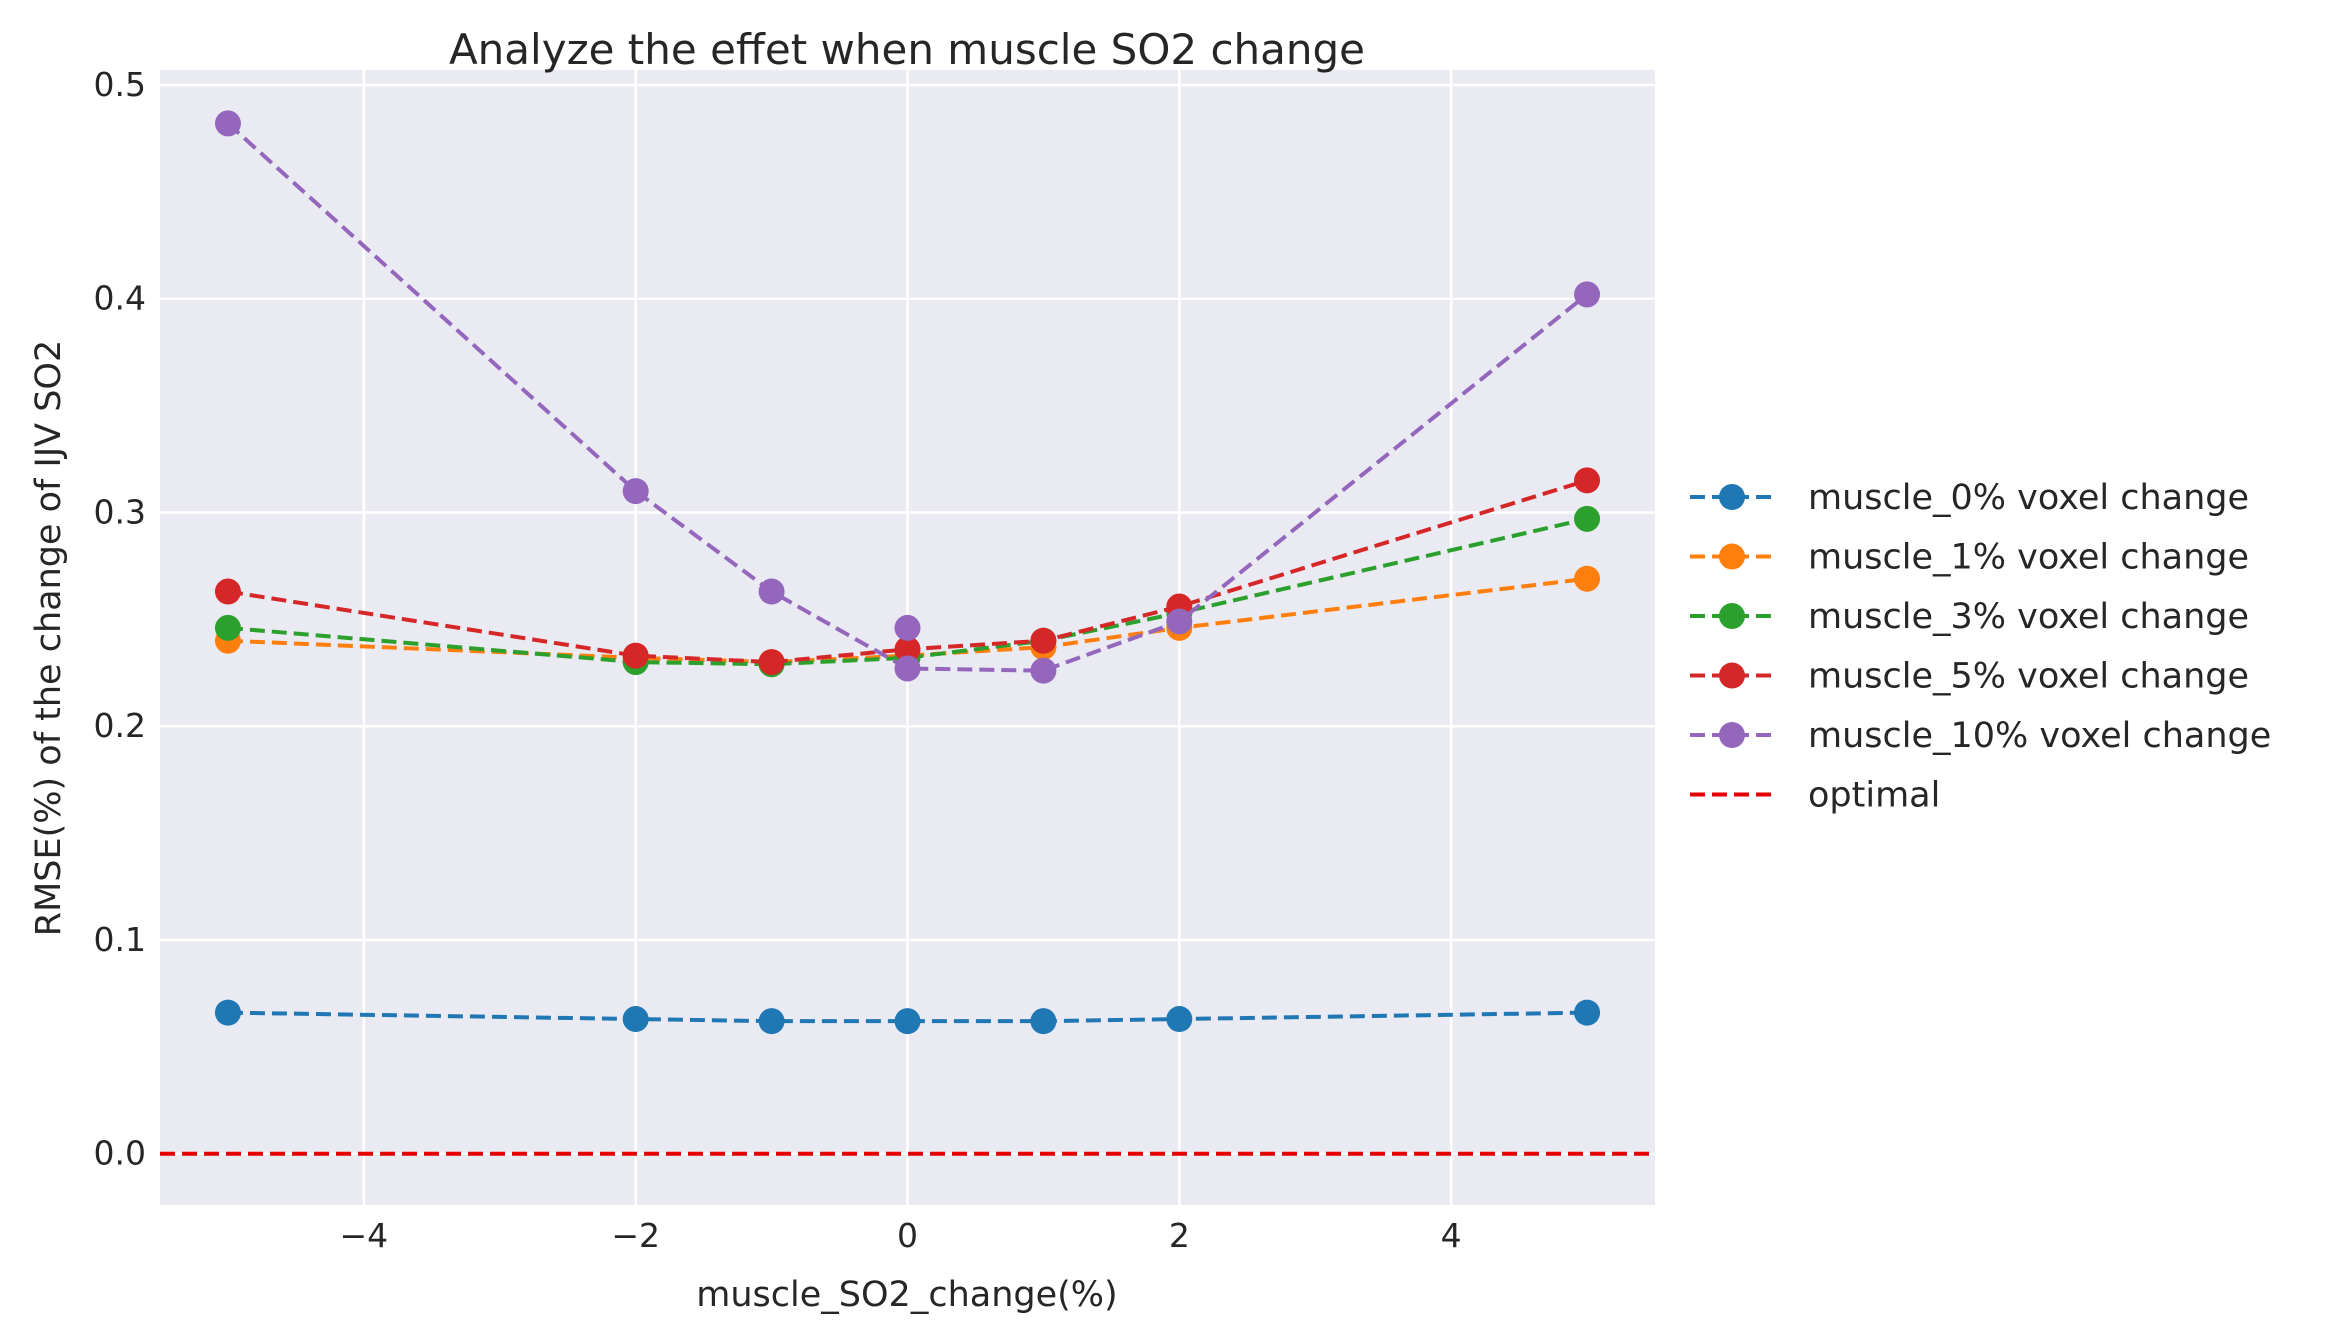 Image resolution: width=2341 pixels, height=1338 pixels. What do you see at coordinates (364, 1235) in the screenshot?
I see `x-tick-label: −4` at bounding box center [364, 1235].